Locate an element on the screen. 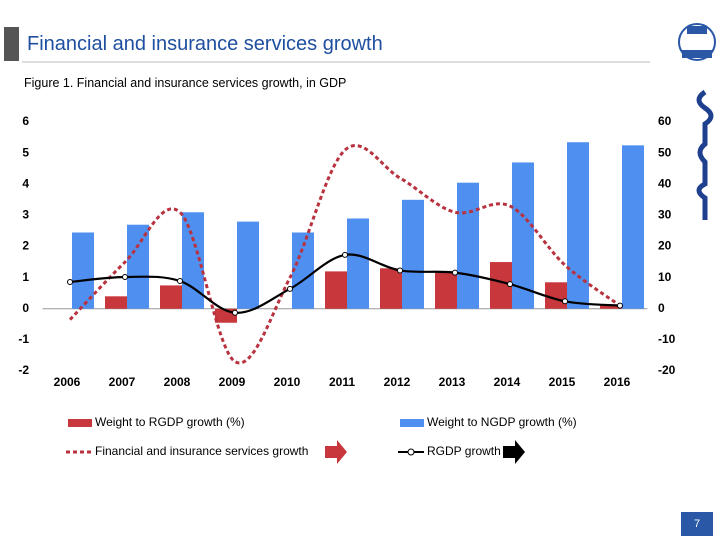  y2-tick-label: 10 is located at coordinates (665, 277).